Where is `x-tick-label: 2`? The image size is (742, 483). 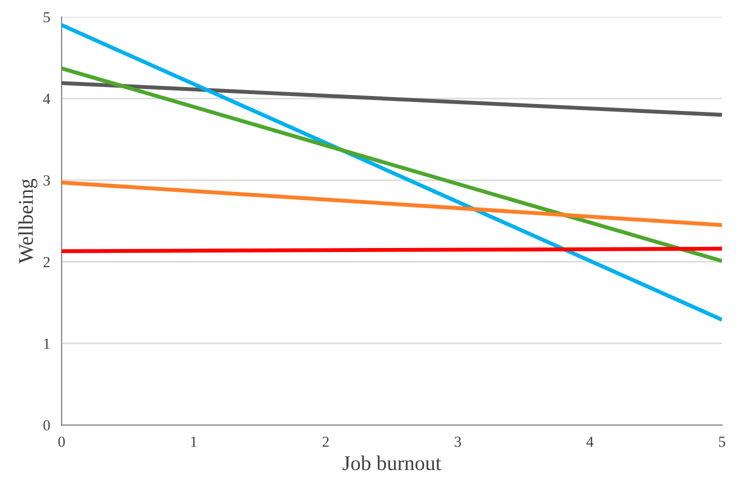
x-tick-label: 2 is located at coordinates (325, 441).